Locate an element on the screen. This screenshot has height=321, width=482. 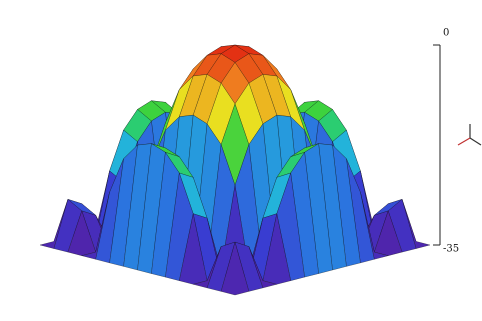
axis-triad is located at coordinates (469, 135).